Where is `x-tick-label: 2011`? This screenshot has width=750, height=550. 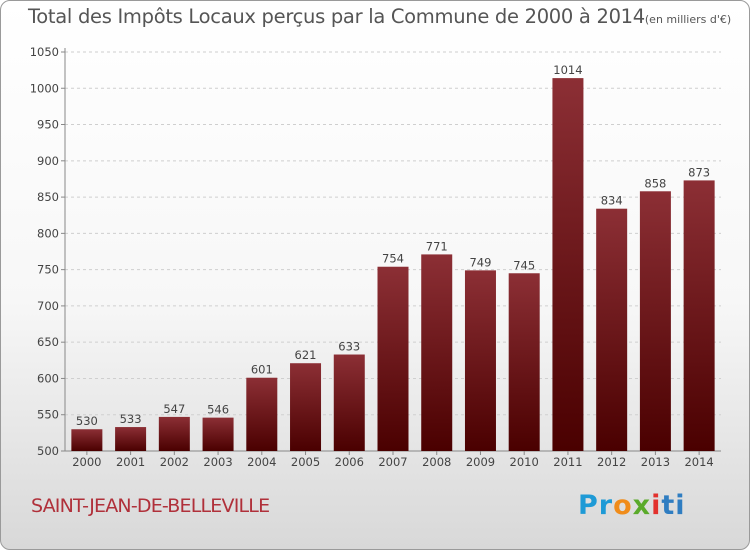
x-tick-label: 2011 is located at coordinates (567, 462).